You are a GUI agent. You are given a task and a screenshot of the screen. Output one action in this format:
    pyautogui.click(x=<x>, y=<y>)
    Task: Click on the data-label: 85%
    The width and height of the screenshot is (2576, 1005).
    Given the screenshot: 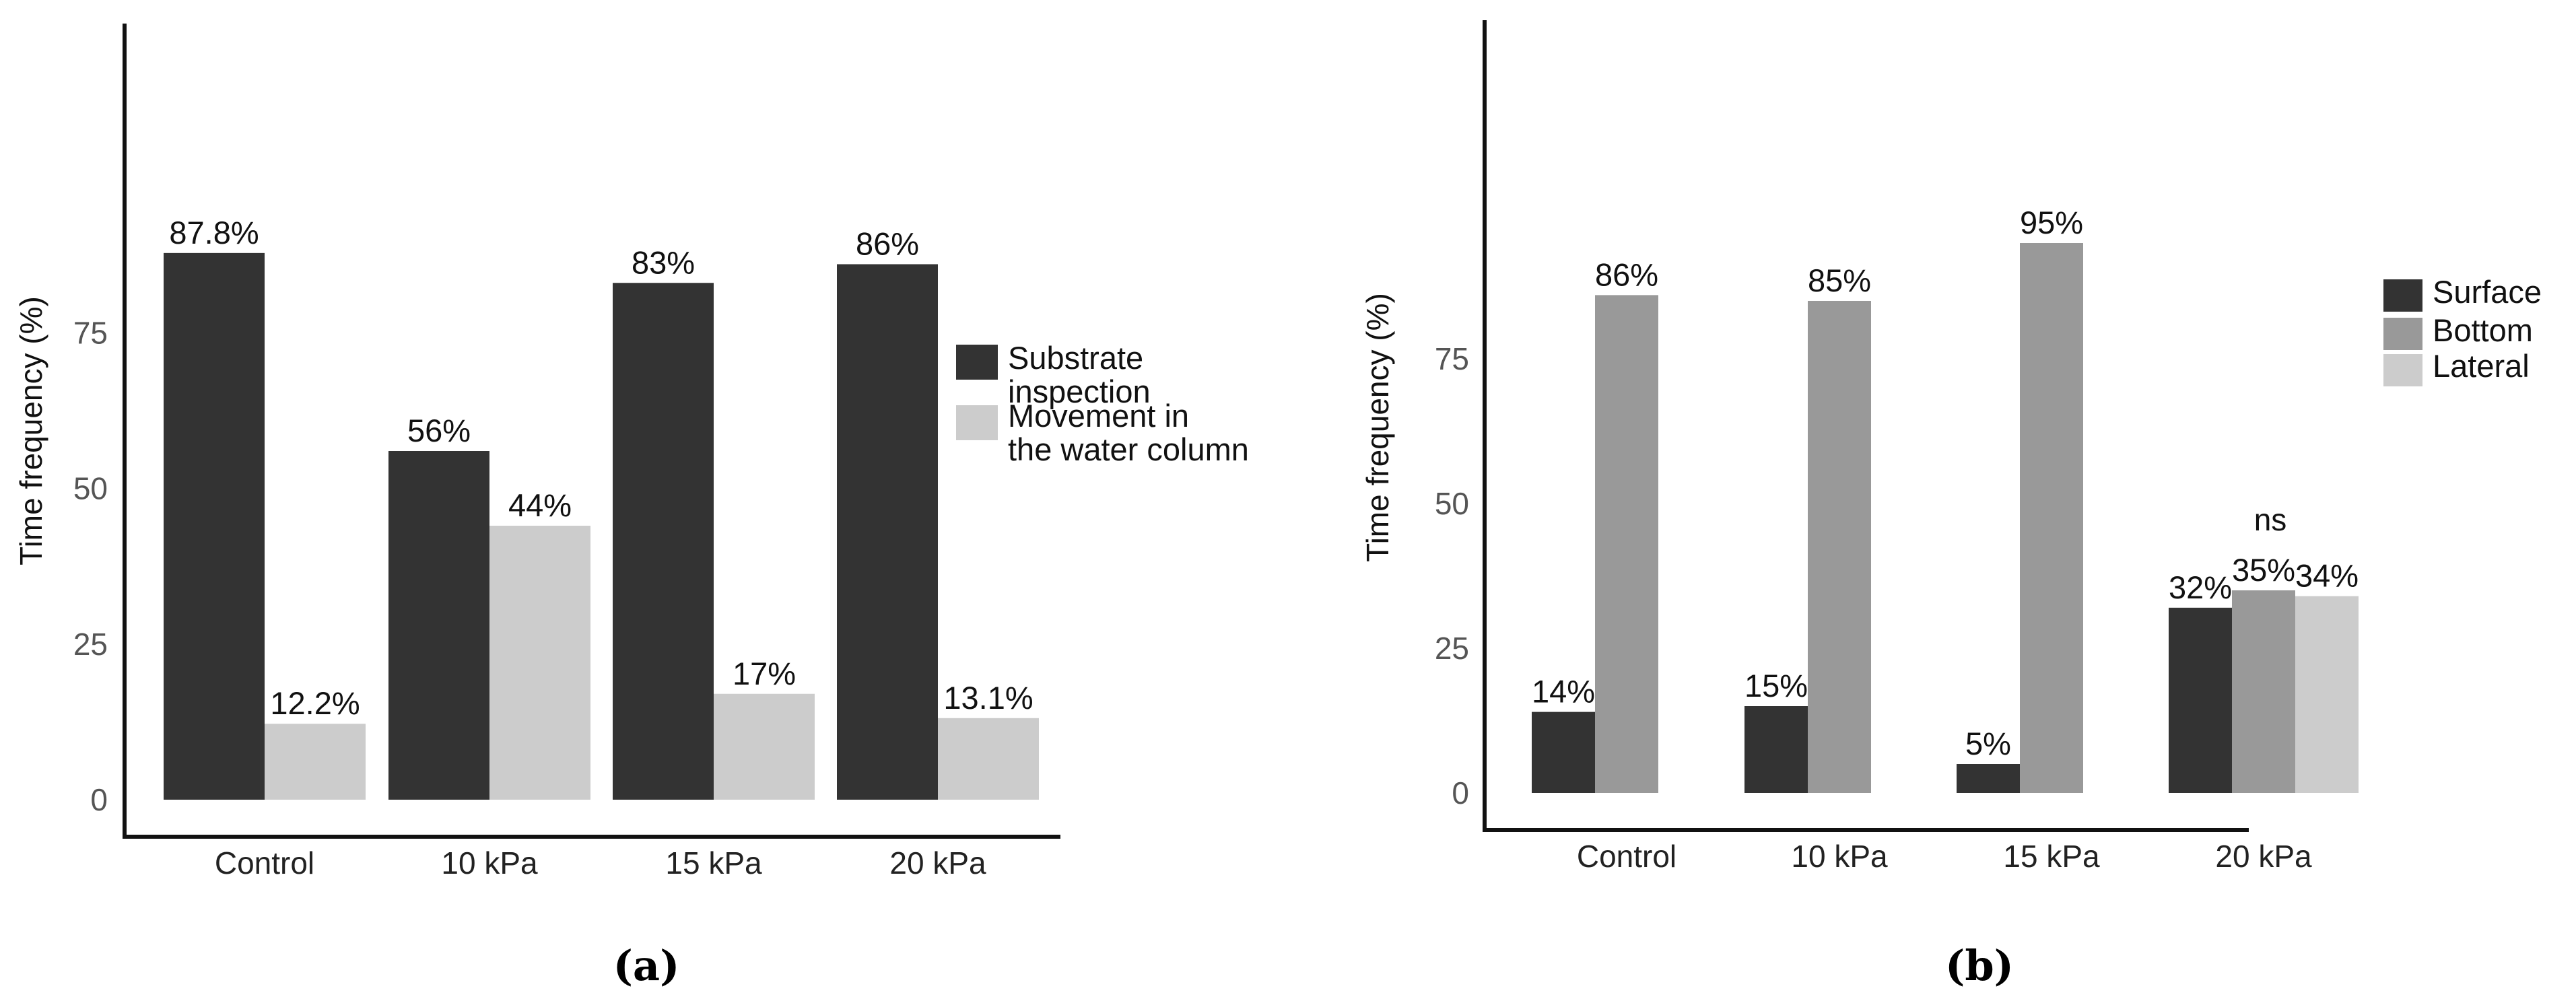 What is the action you would take?
    pyautogui.click(x=1839, y=280)
    